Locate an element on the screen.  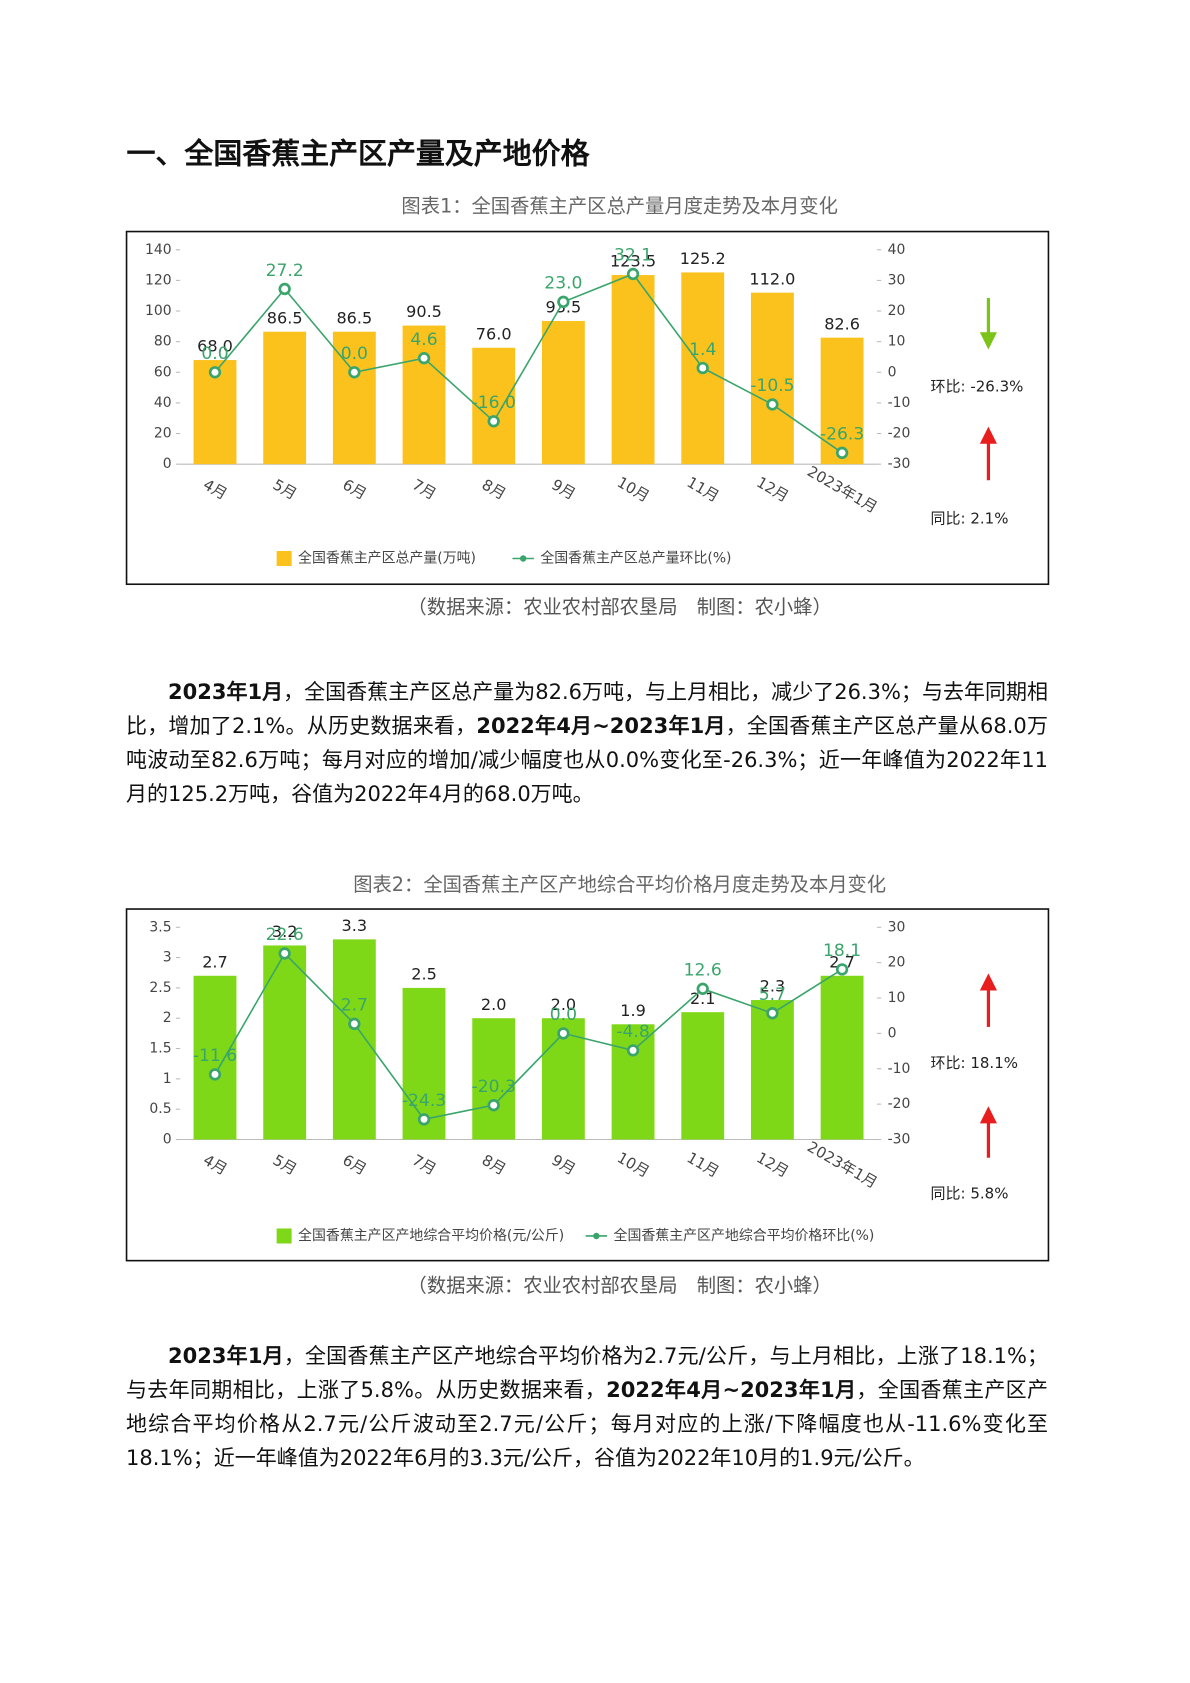
y2-tick-label: 40 is located at coordinates (897, 250).